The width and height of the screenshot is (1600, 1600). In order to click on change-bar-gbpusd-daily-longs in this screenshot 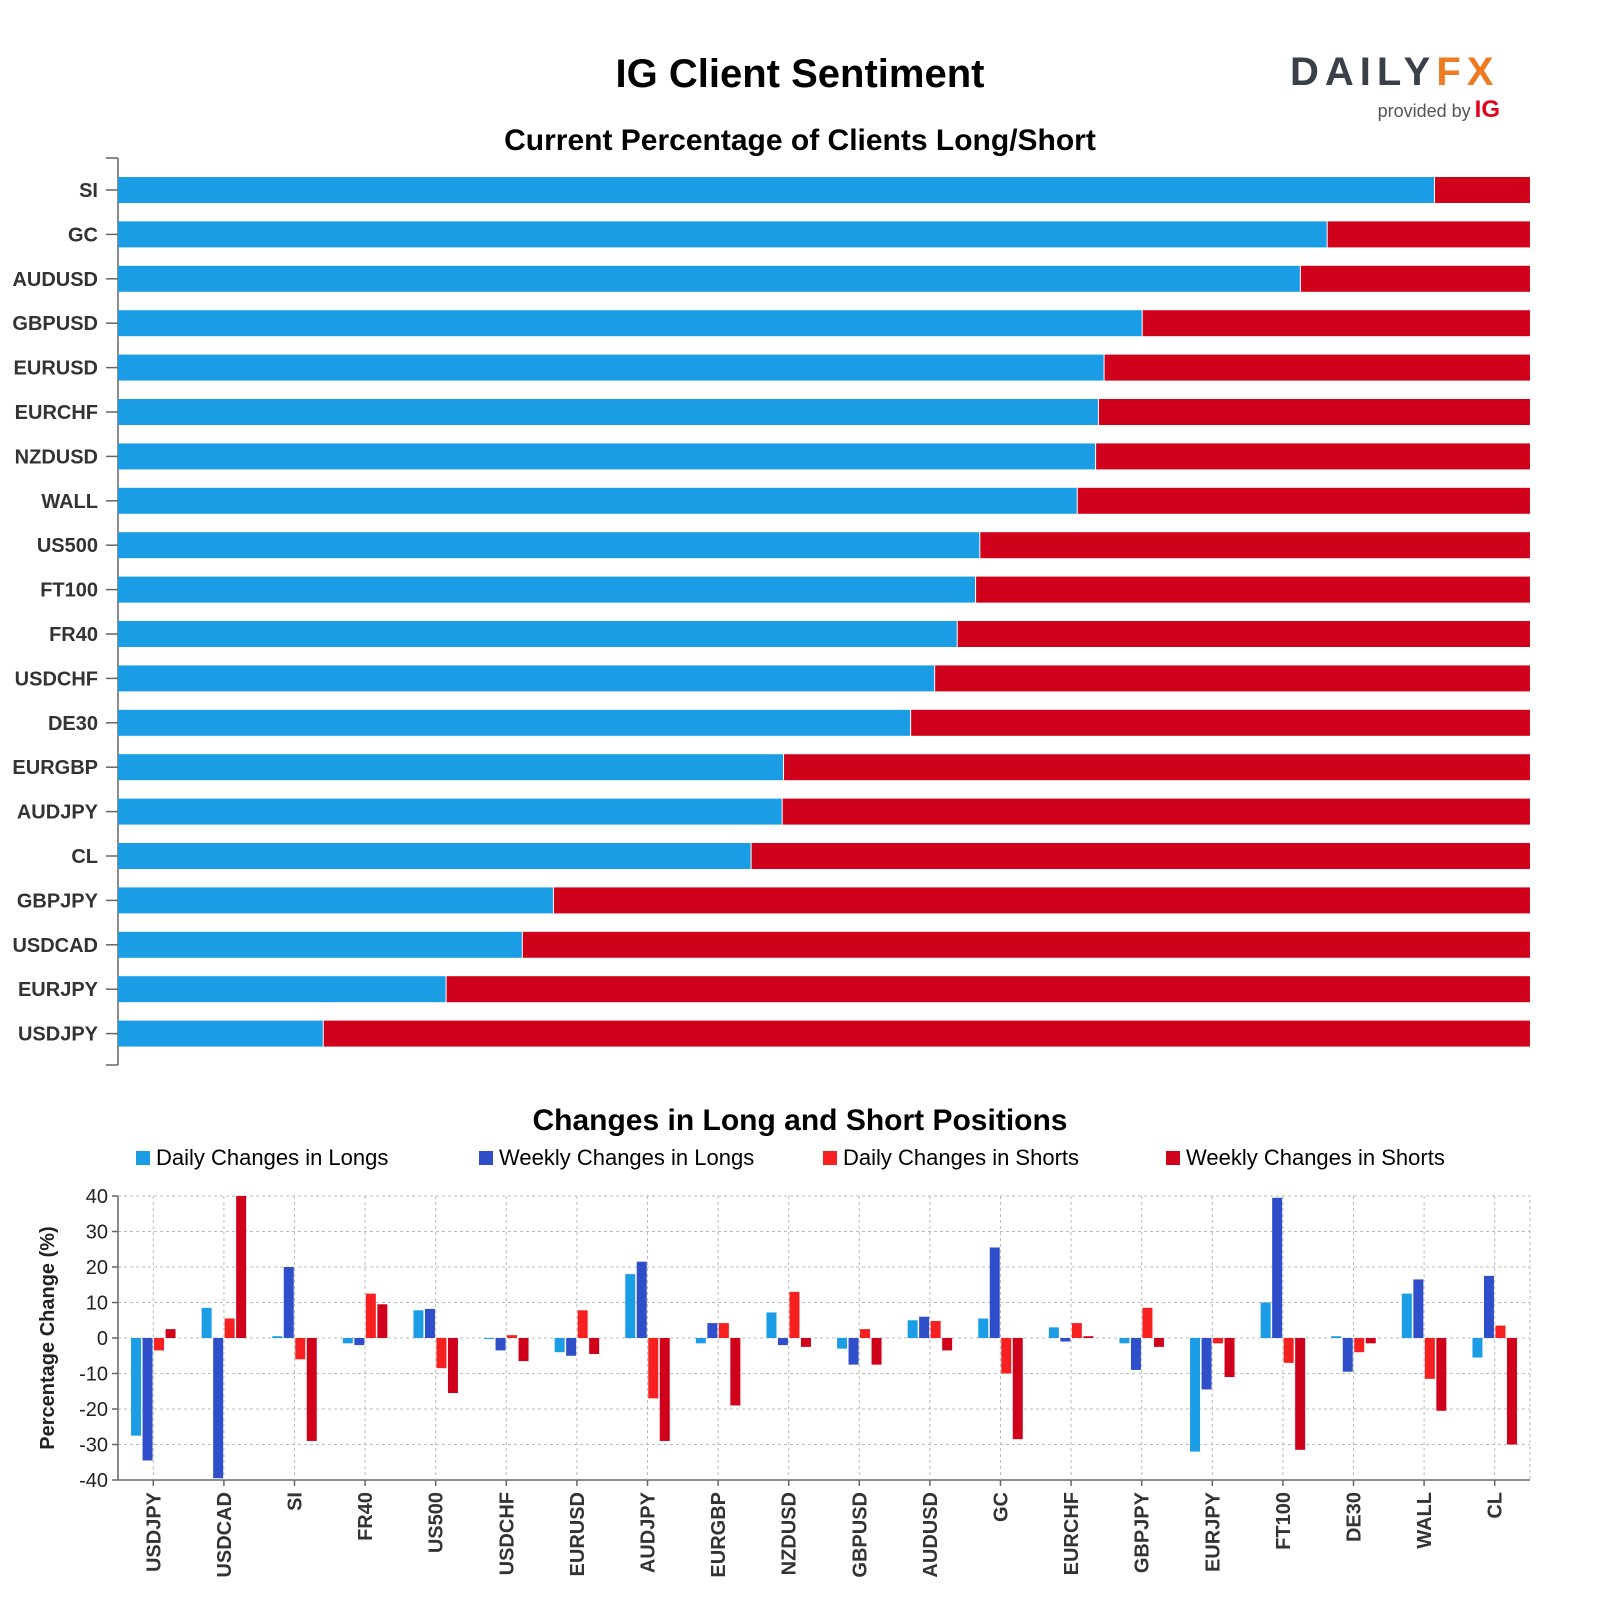, I will do `click(842, 1343)`.